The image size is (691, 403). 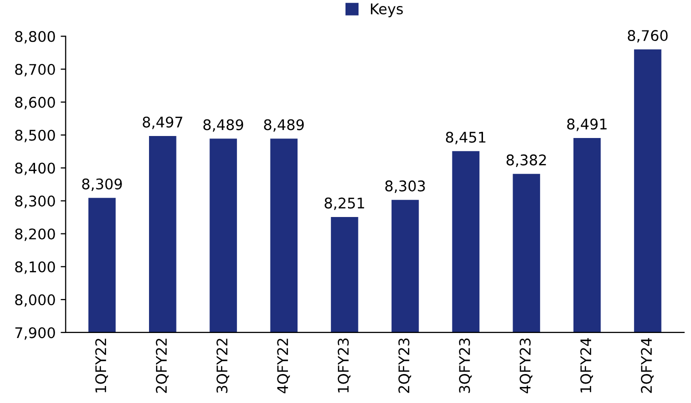 What do you see at coordinates (101, 365) in the screenshot?
I see `x-tick-label: 1QFY22` at bounding box center [101, 365].